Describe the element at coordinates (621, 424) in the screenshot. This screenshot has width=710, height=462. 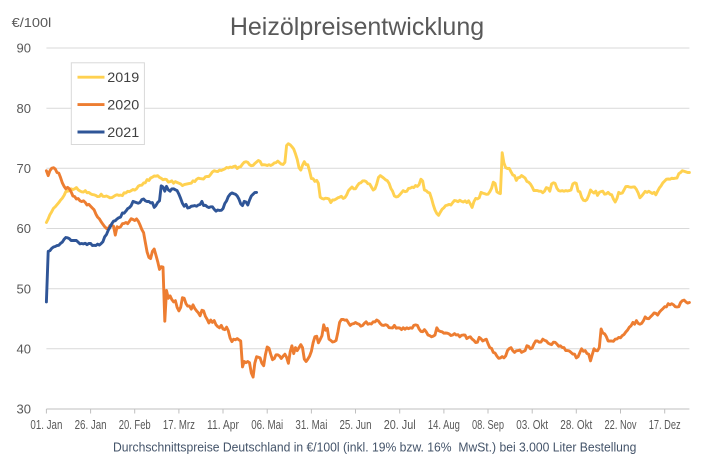
I see `svg-text: 22. Nov` at that location.